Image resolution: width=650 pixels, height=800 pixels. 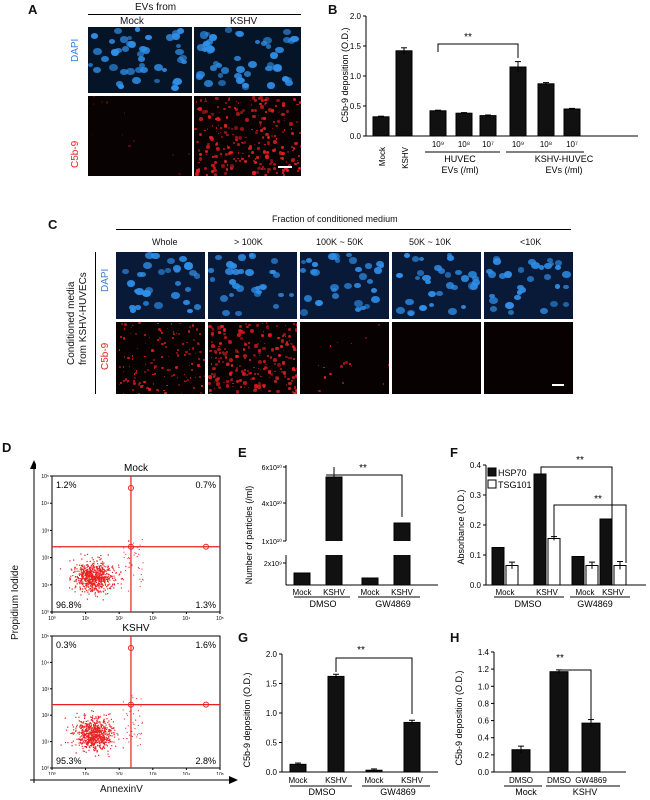 What do you see at coordinates (361, 650) in the screenshot?
I see `panel-g-significance: **` at bounding box center [361, 650].